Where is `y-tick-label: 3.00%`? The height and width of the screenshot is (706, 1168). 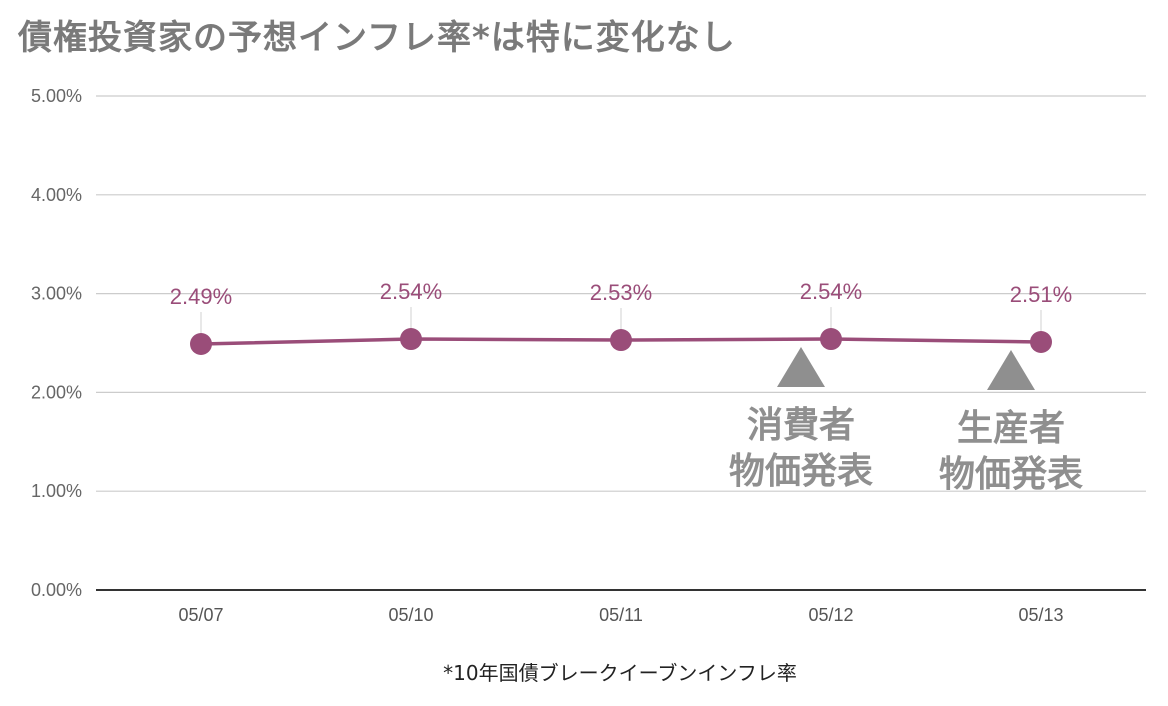
y-tick-label: 3.00% is located at coordinates (56, 294).